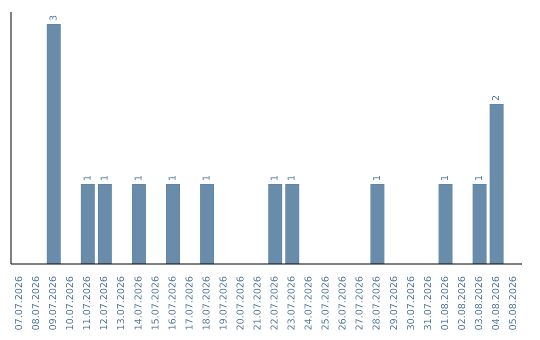 The height and width of the screenshot is (340, 540). What do you see at coordinates (190, 303) in the screenshot?
I see `x-tick-label: 17.07.2026` at bounding box center [190, 303].